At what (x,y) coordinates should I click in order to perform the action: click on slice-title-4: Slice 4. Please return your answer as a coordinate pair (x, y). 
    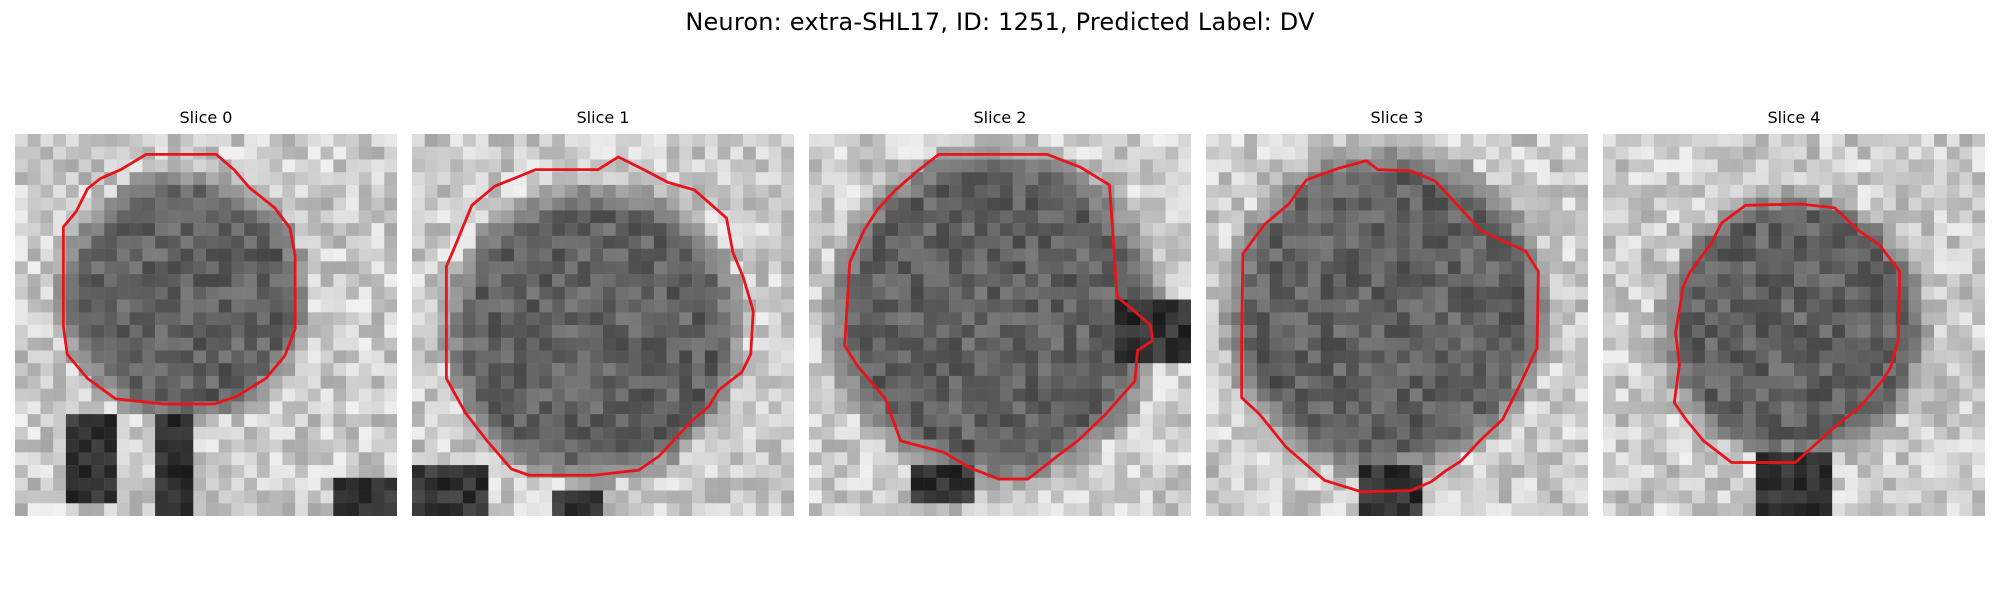
    Looking at the image, I should click on (1794, 117).